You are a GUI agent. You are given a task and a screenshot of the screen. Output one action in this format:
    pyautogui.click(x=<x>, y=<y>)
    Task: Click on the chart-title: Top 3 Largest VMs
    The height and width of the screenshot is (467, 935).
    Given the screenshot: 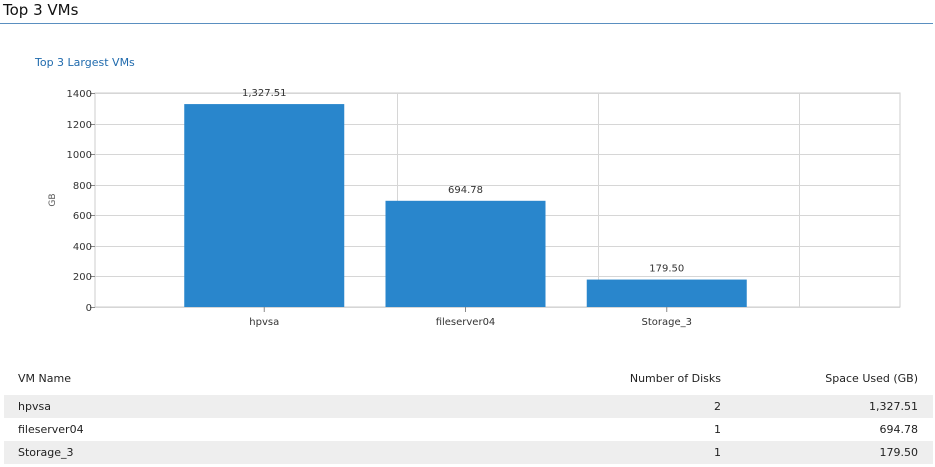 What is the action you would take?
    pyautogui.click(x=85, y=62)
    